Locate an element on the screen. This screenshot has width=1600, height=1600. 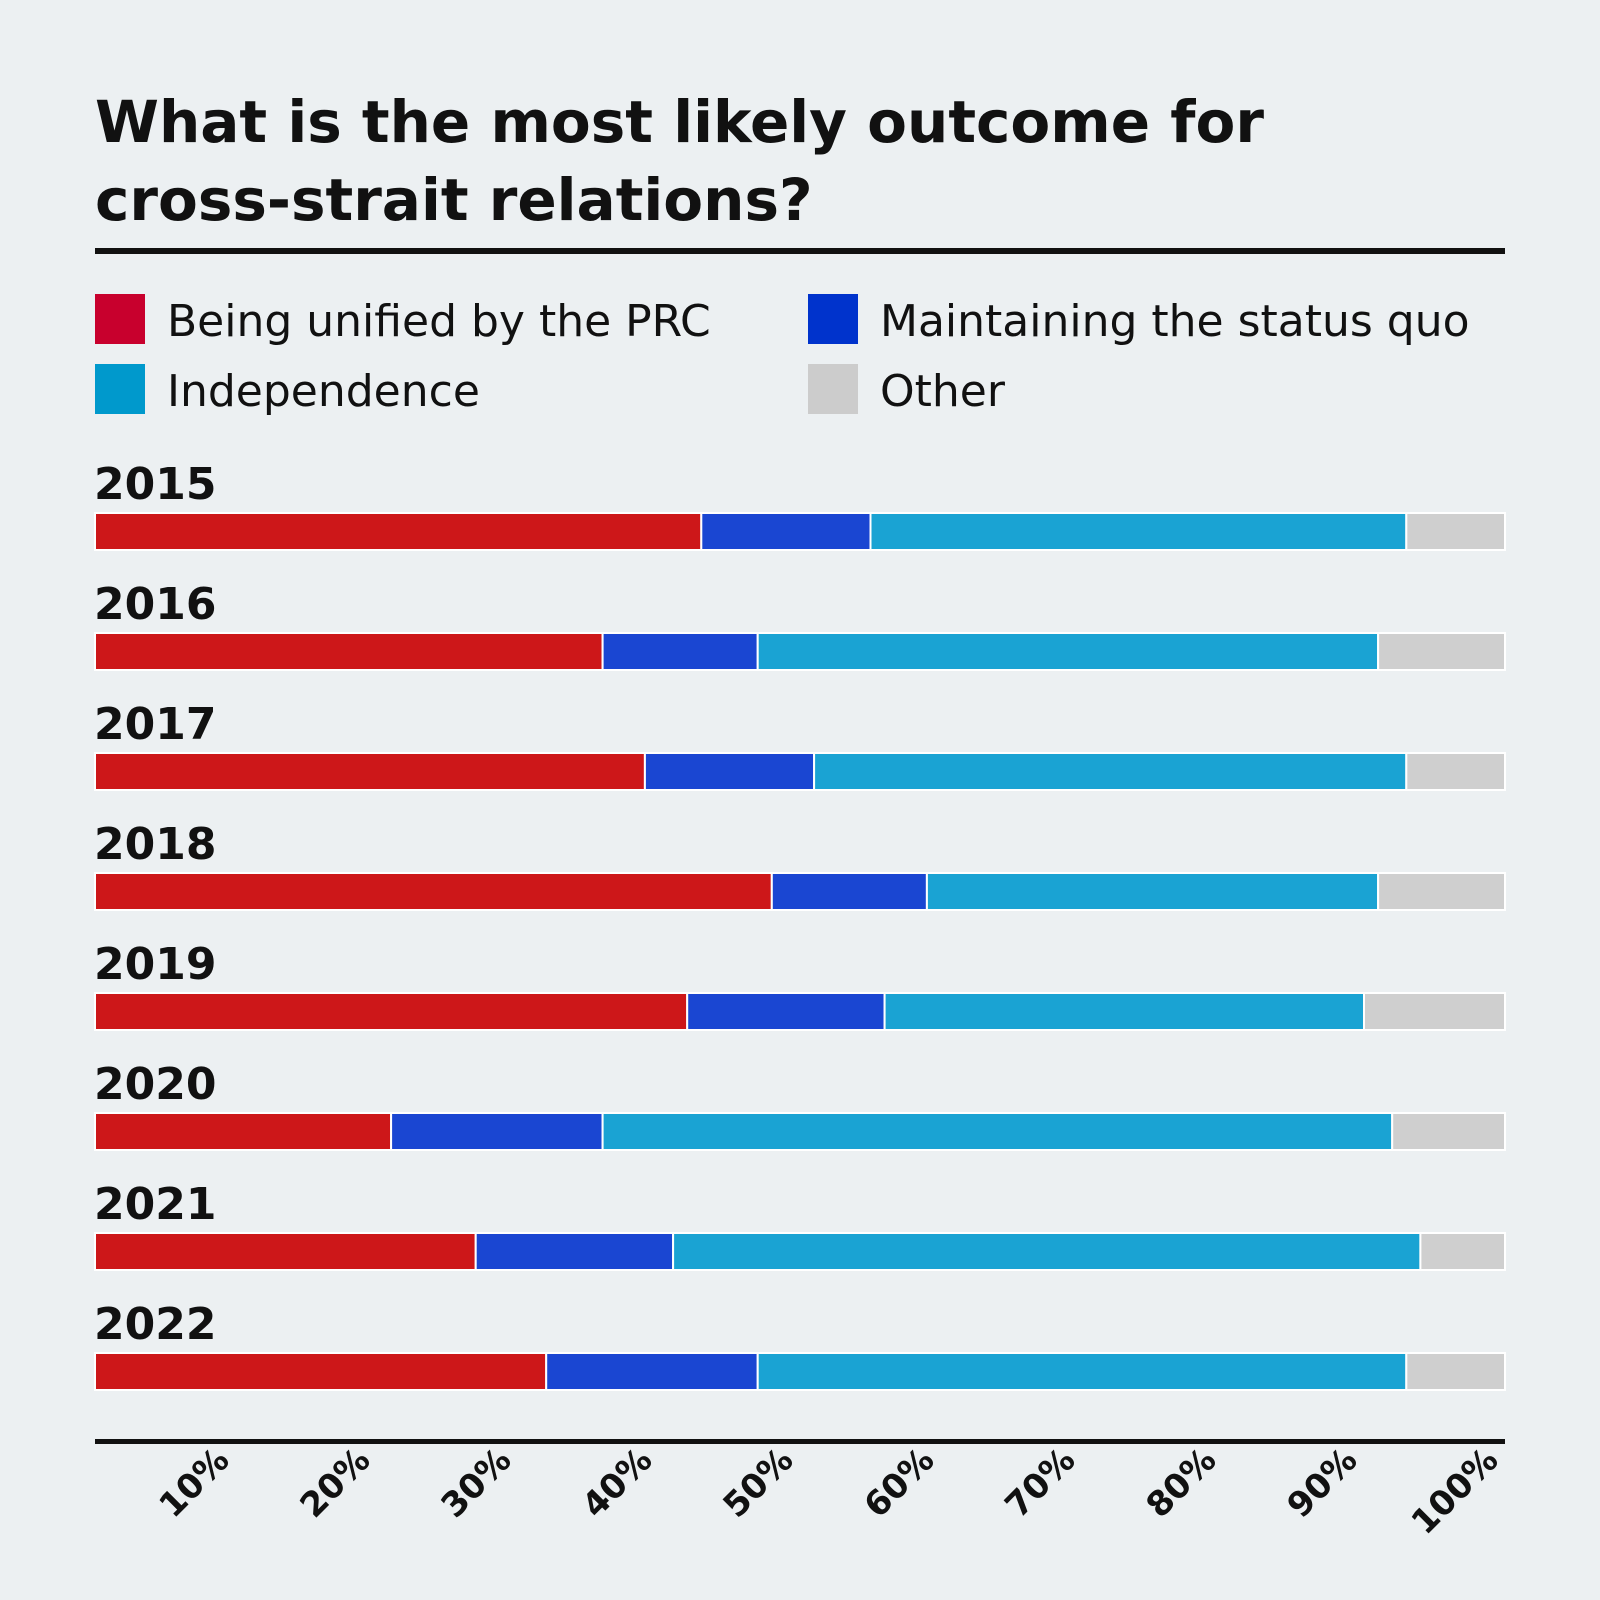
bar-segment-2017-independence is located at coordinates (1110, 771).